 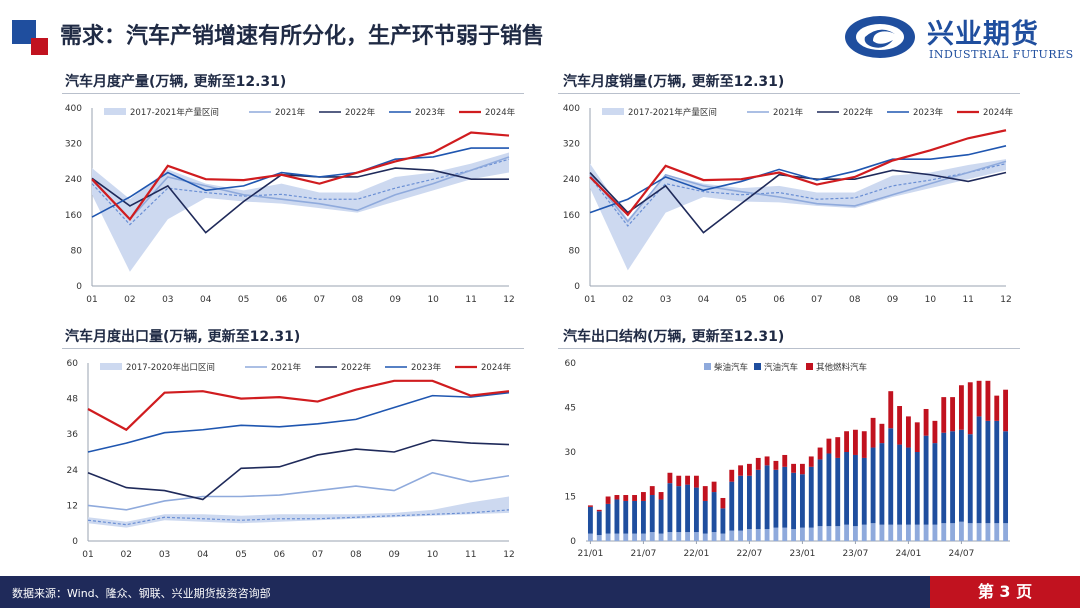 What do you see at coordinates (714, 487) in the screenshot?
I see `bar-segment-22/03-其他燃料汽车` at bounding box center [714, 487].